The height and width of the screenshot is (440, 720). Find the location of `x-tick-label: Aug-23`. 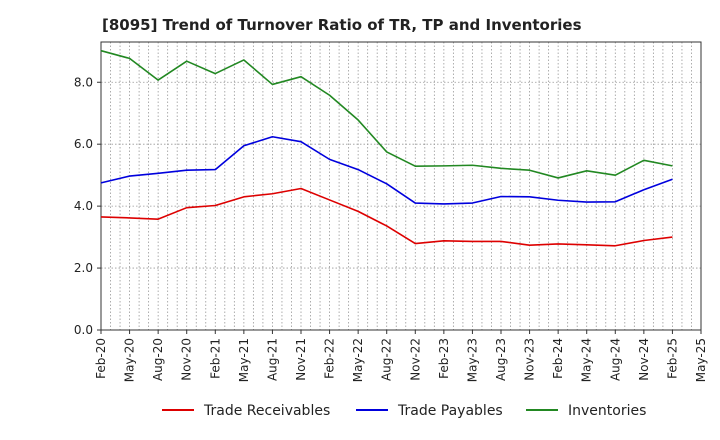

x-tick-label: Aug-23 is located at coordinates (501, 359).